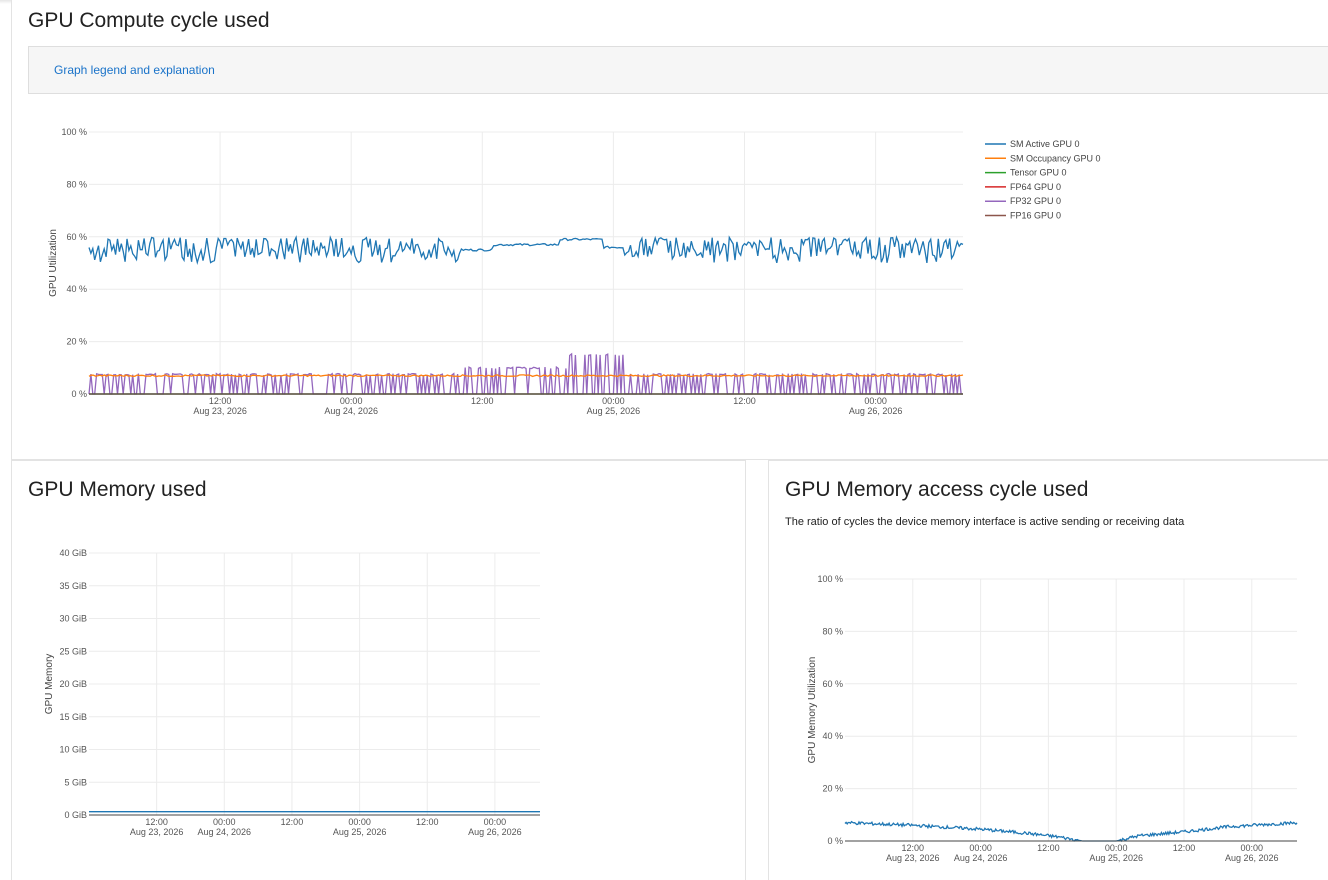 The height and width of the screenshot is (880, 1328). Describe the element at coordinates (75, 815) in the screenshot. I see `y-tick-label: 0 GiB` at that location.